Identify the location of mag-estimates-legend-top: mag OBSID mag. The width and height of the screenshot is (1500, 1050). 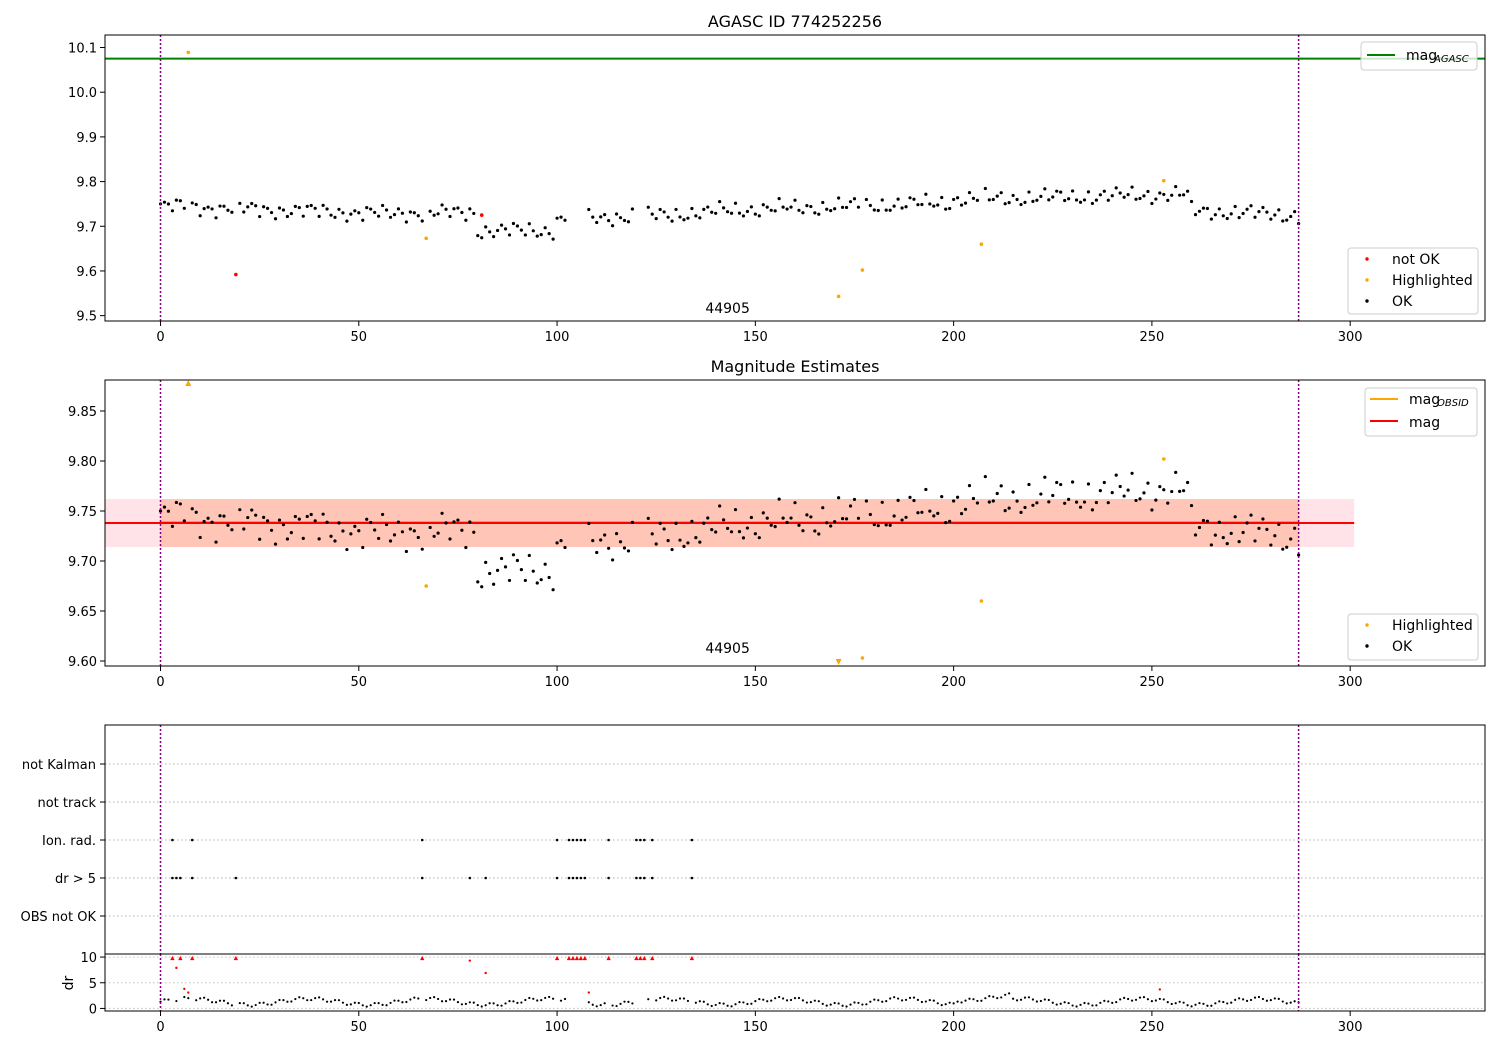
(1421, 412).